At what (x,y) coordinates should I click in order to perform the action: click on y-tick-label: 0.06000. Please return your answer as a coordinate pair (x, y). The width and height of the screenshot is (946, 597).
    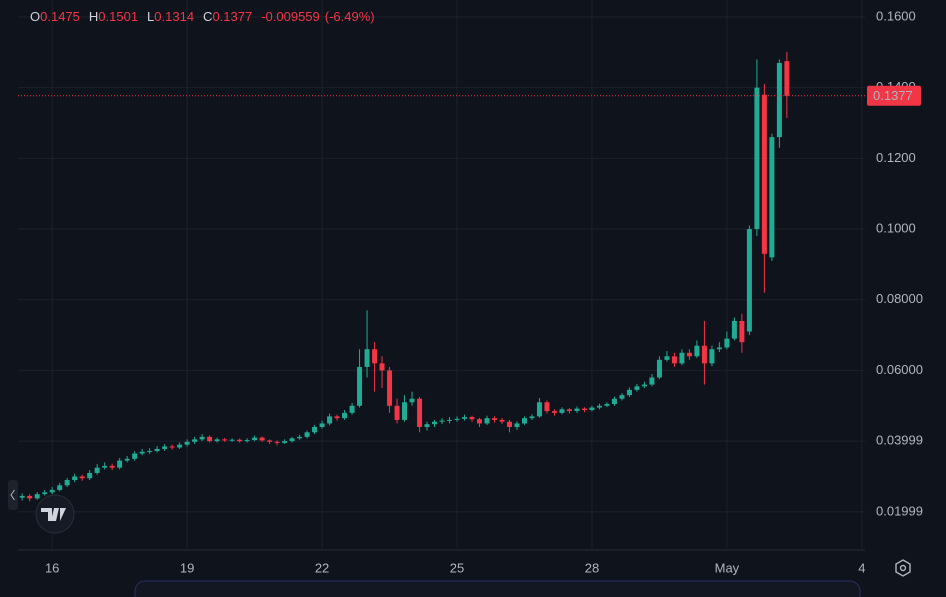
    Looking at the image, I should click on (899, 369).